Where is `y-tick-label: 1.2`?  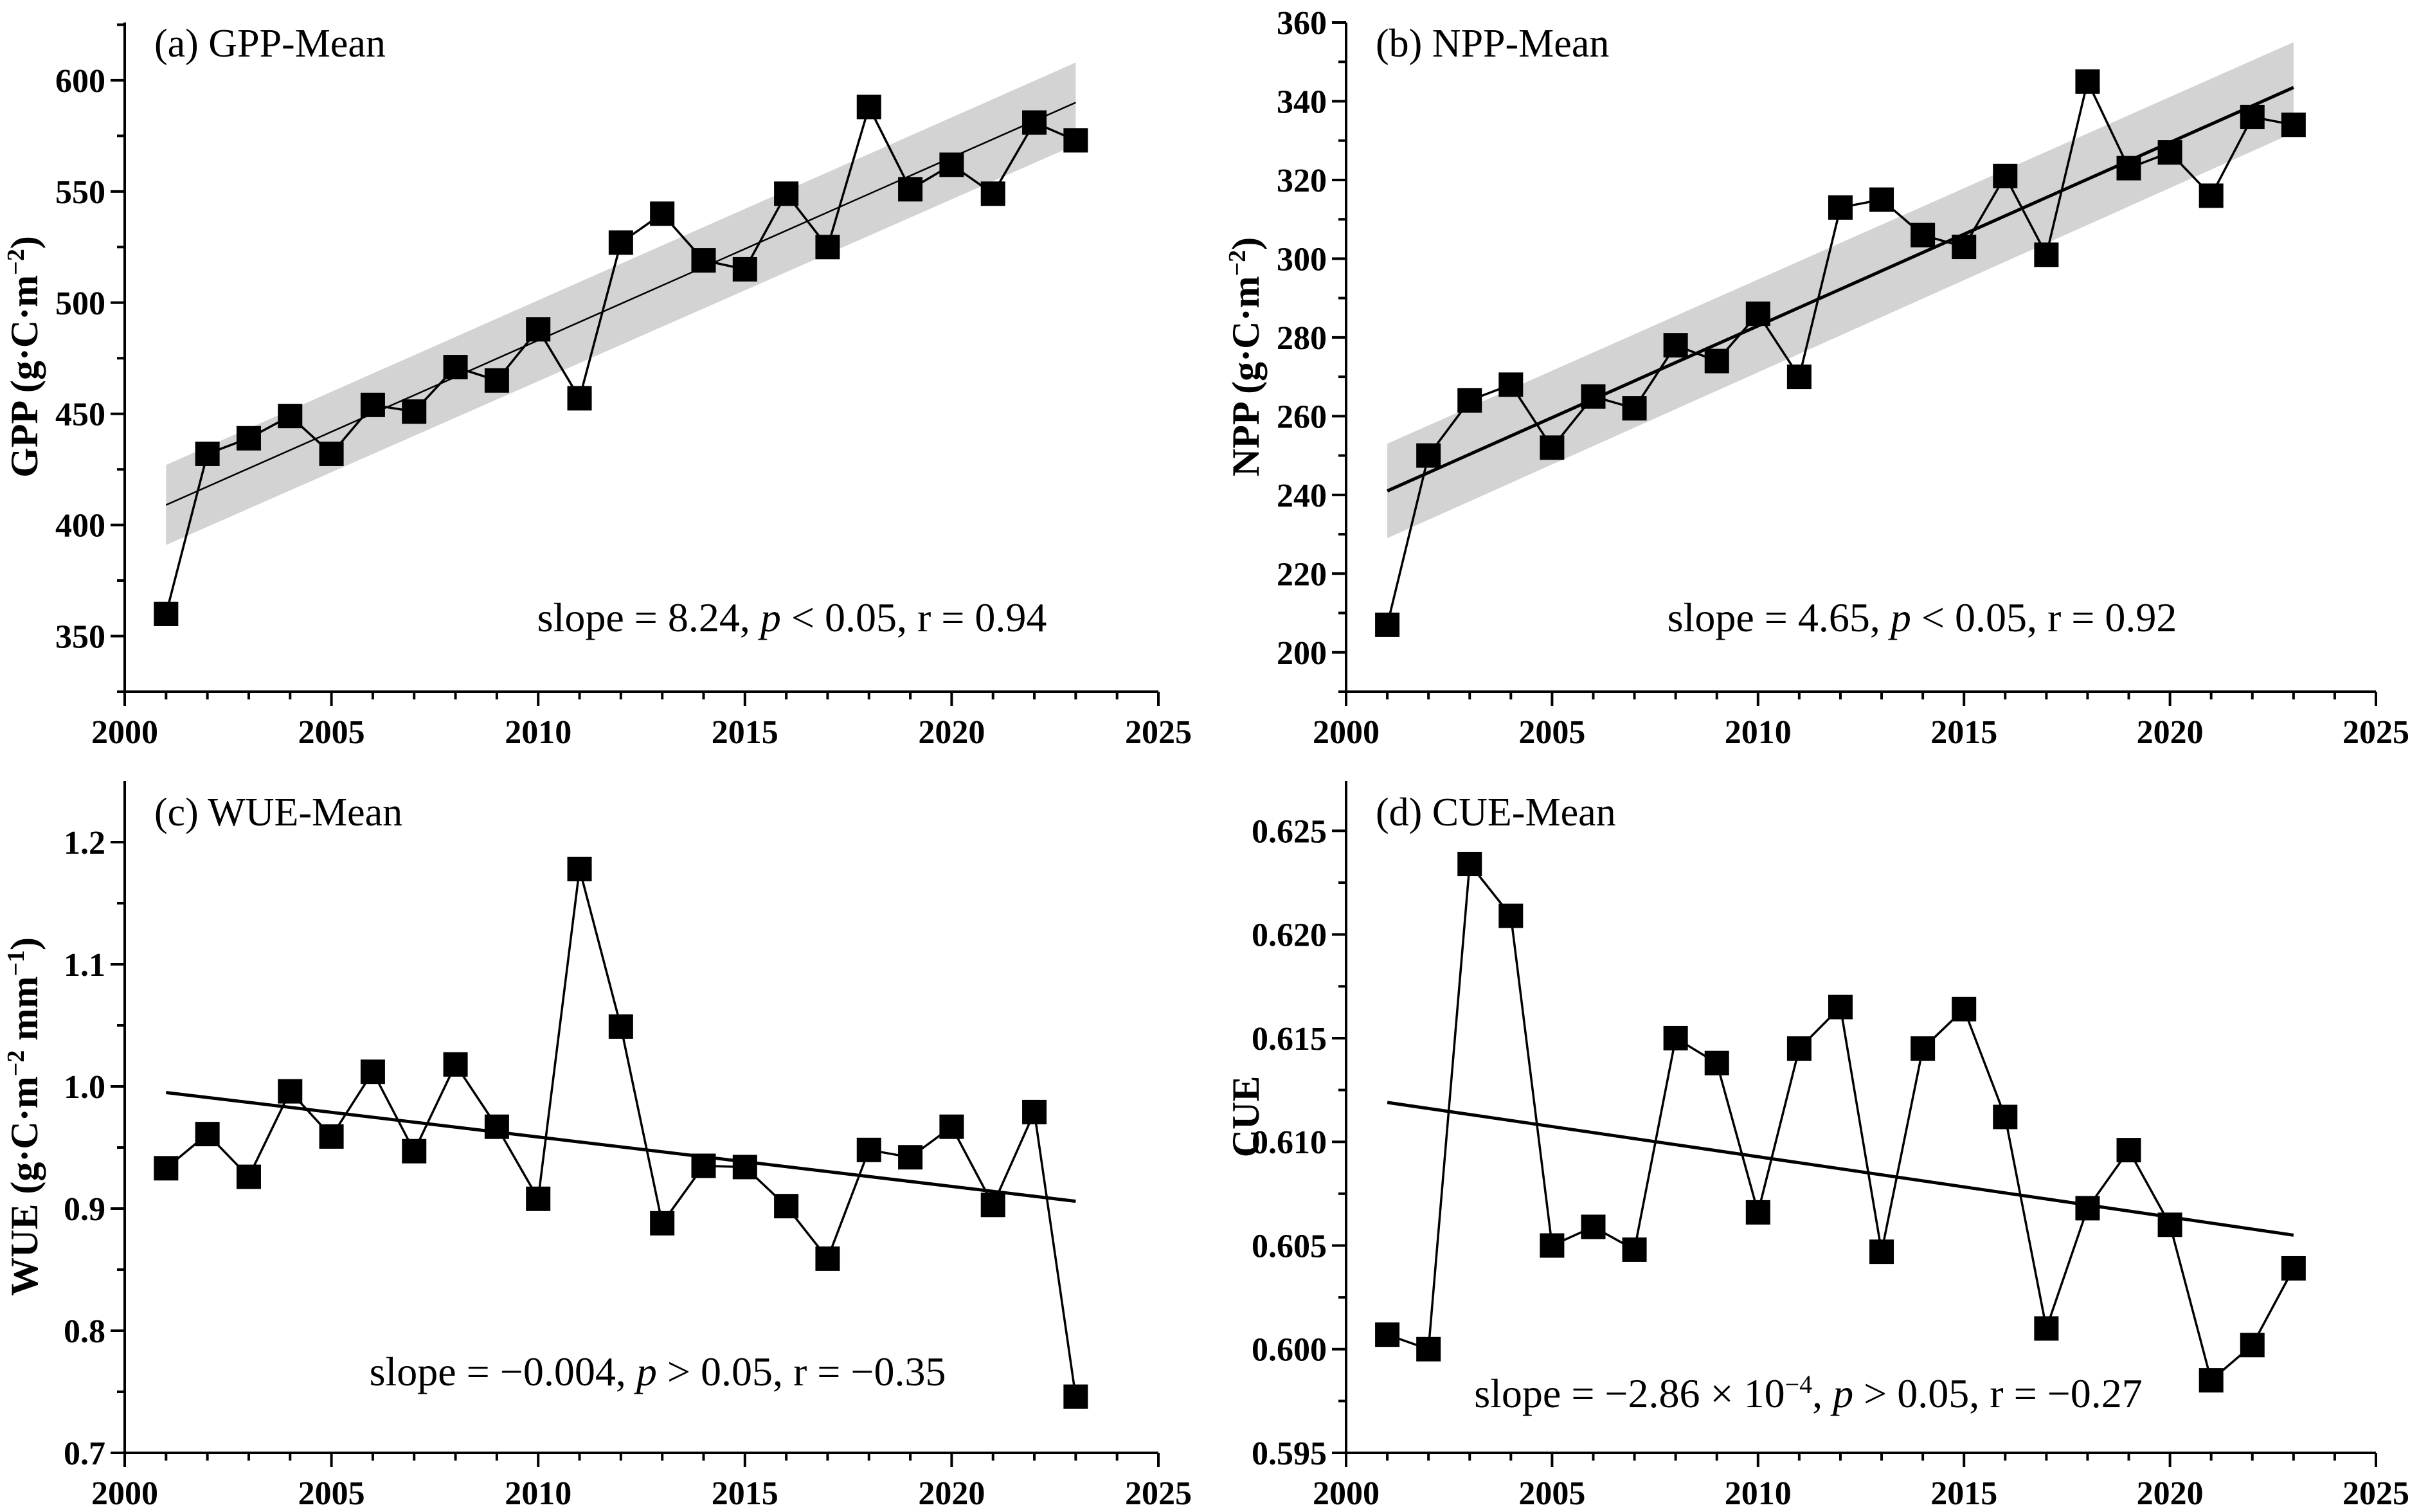
y-tick-label: 1.2 is located at coordinates (84, 843).